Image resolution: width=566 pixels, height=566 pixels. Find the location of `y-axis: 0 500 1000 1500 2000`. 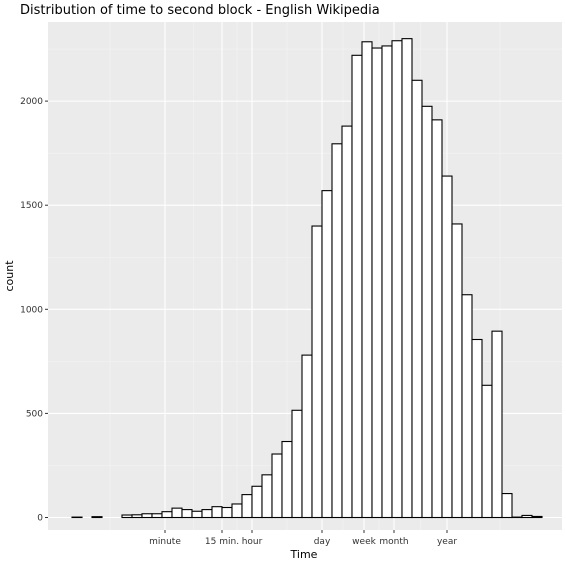

y-axis: 0 500 1000 1500 2000 is located at coordinates (34, 310).